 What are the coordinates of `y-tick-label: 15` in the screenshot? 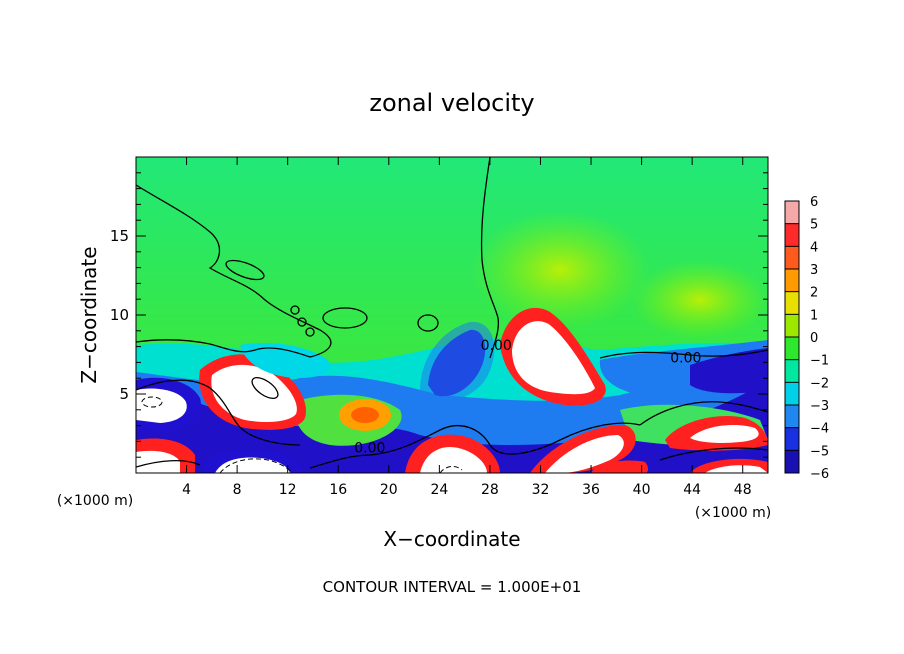 It's located at (119, 236).